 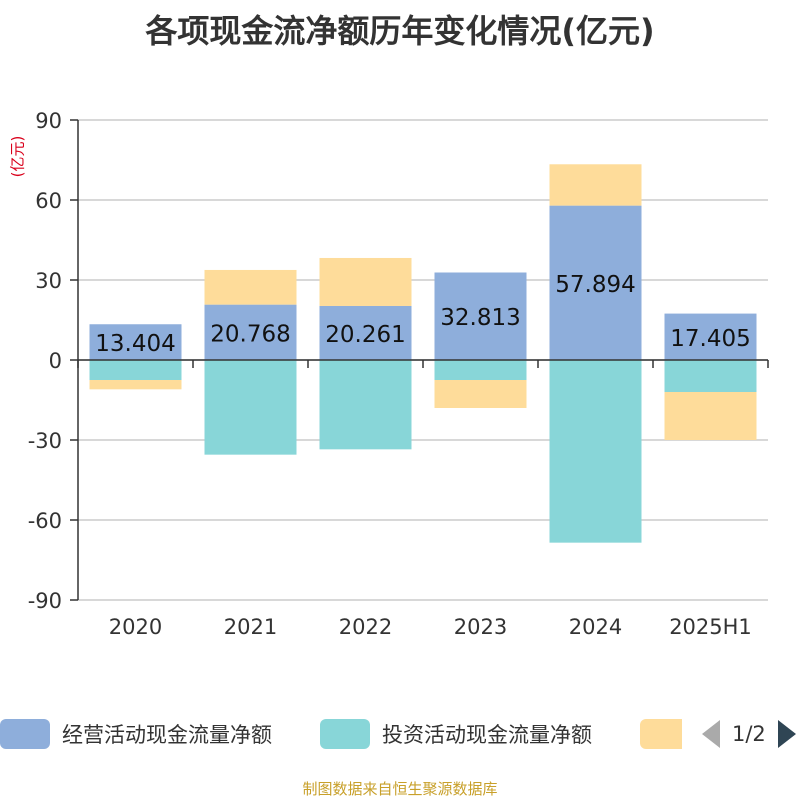 I want to click on legend-pager: 1/2, so click(x=749, y=734).